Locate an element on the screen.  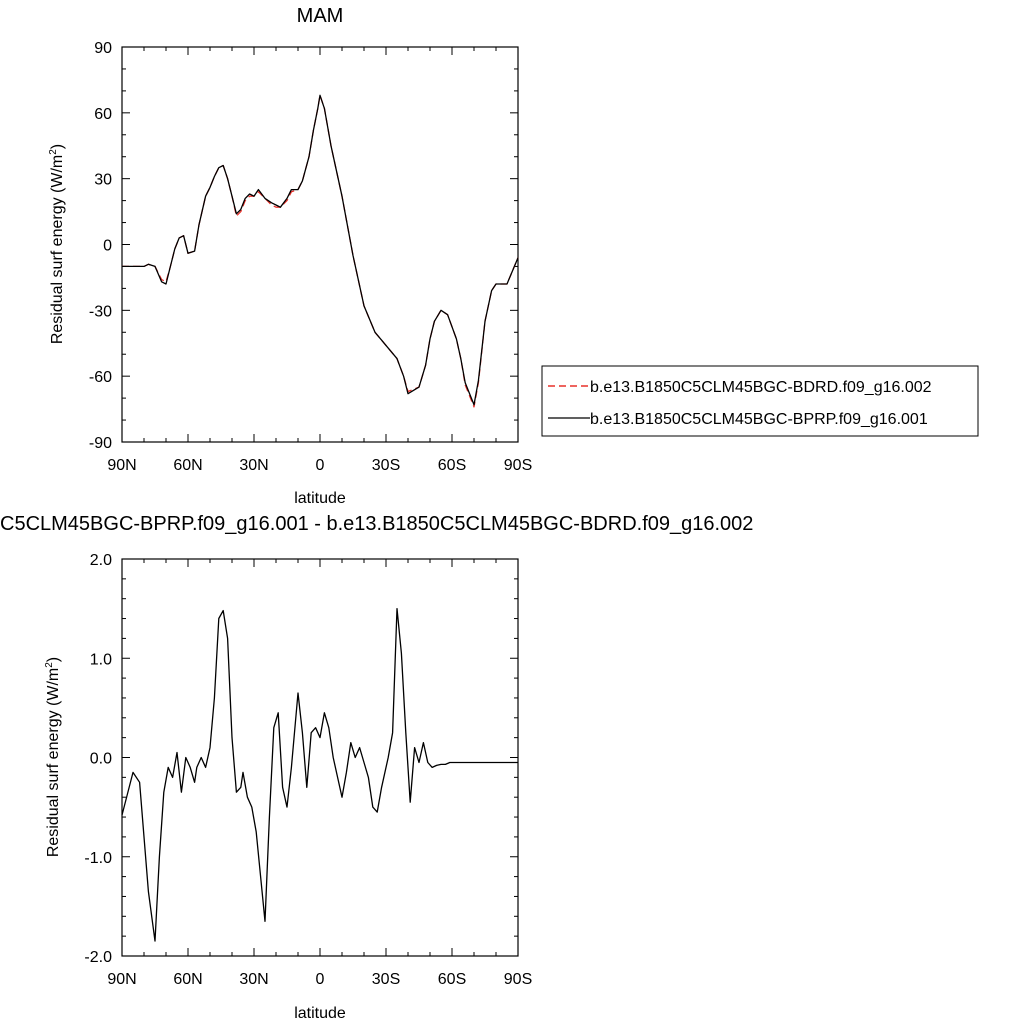
y-tick-label: -2.0 is located at coordinates (98, 957).